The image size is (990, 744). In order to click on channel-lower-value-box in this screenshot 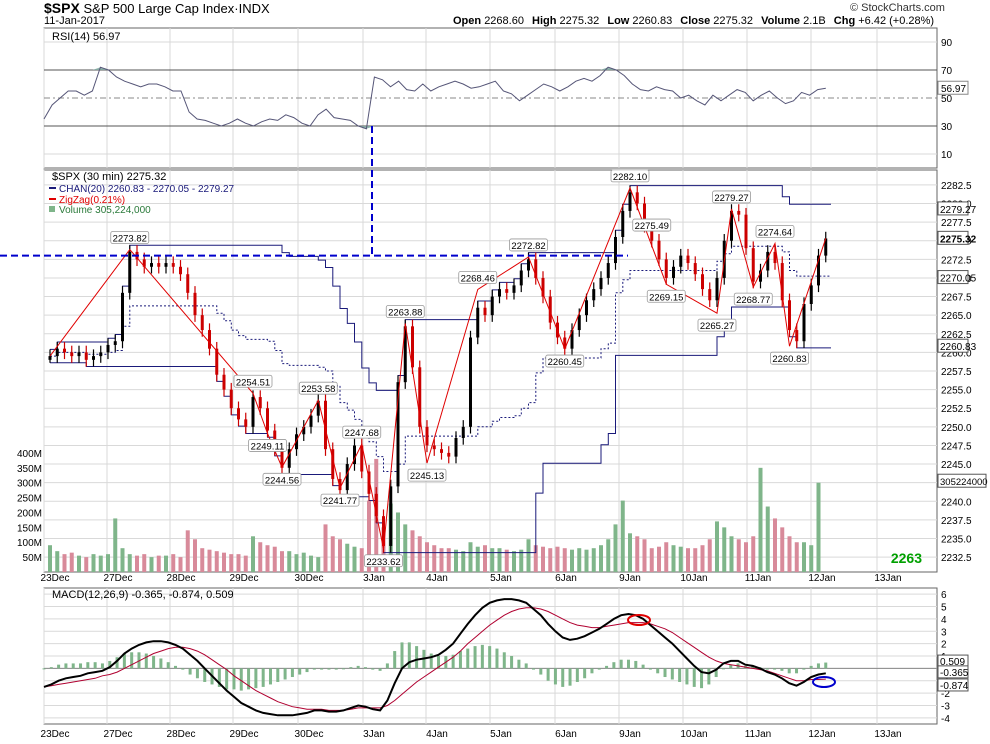, I will do `click(953, 345)`.